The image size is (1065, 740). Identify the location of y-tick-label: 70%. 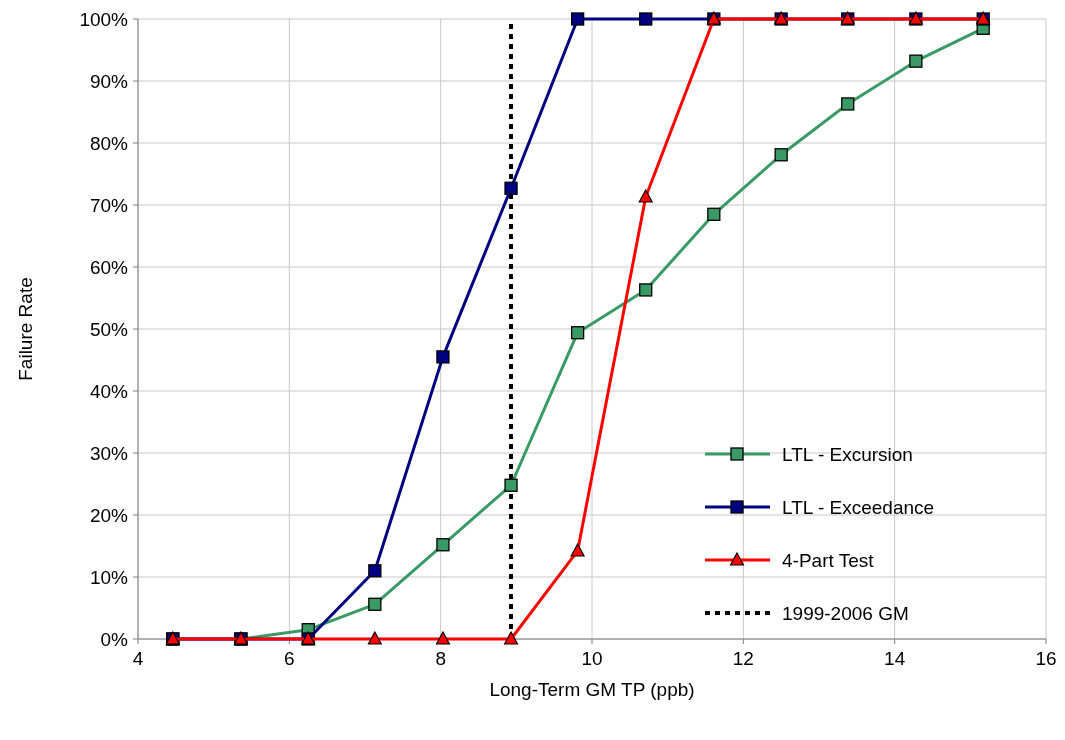
(109, 205).